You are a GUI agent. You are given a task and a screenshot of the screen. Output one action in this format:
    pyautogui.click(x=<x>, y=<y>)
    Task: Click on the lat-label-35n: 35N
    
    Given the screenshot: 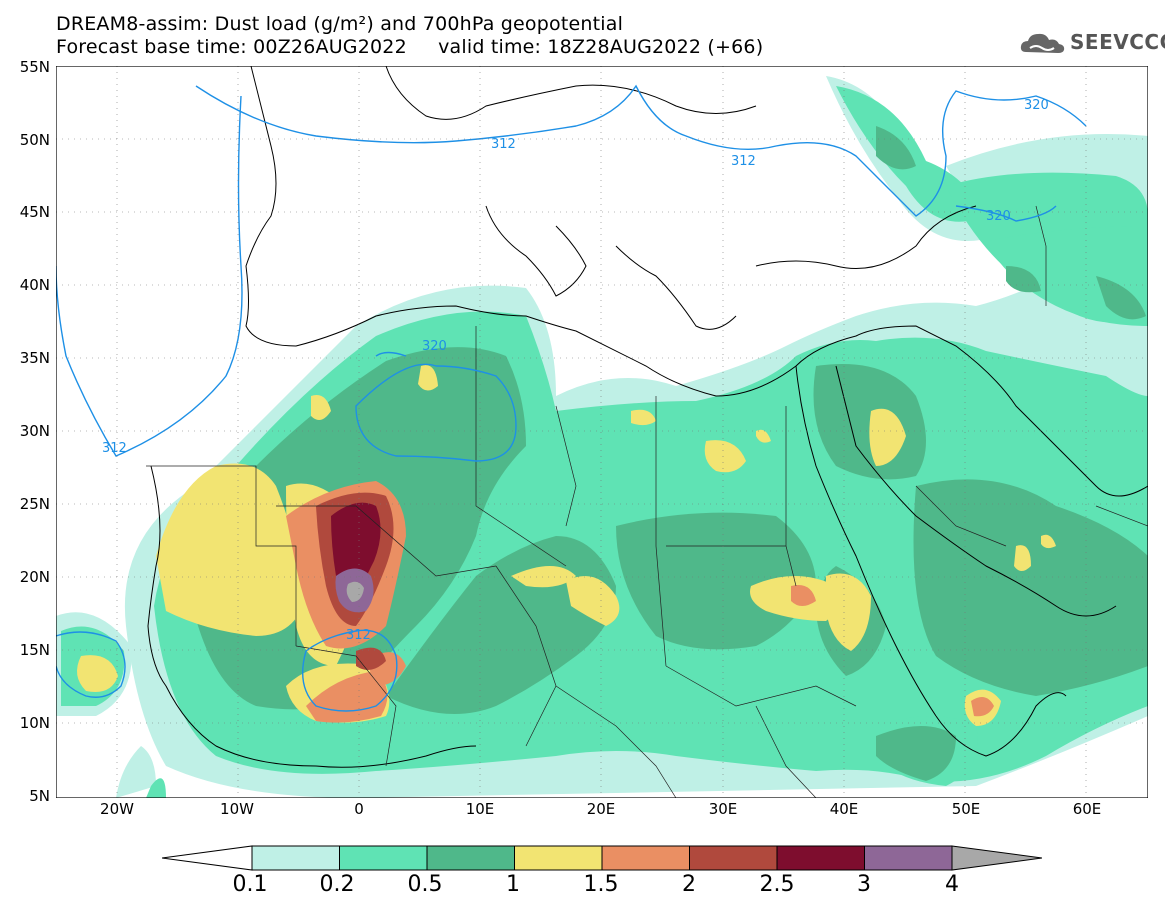 What is the action you would take?
    pyautogui.click(x=34, y=358)
    